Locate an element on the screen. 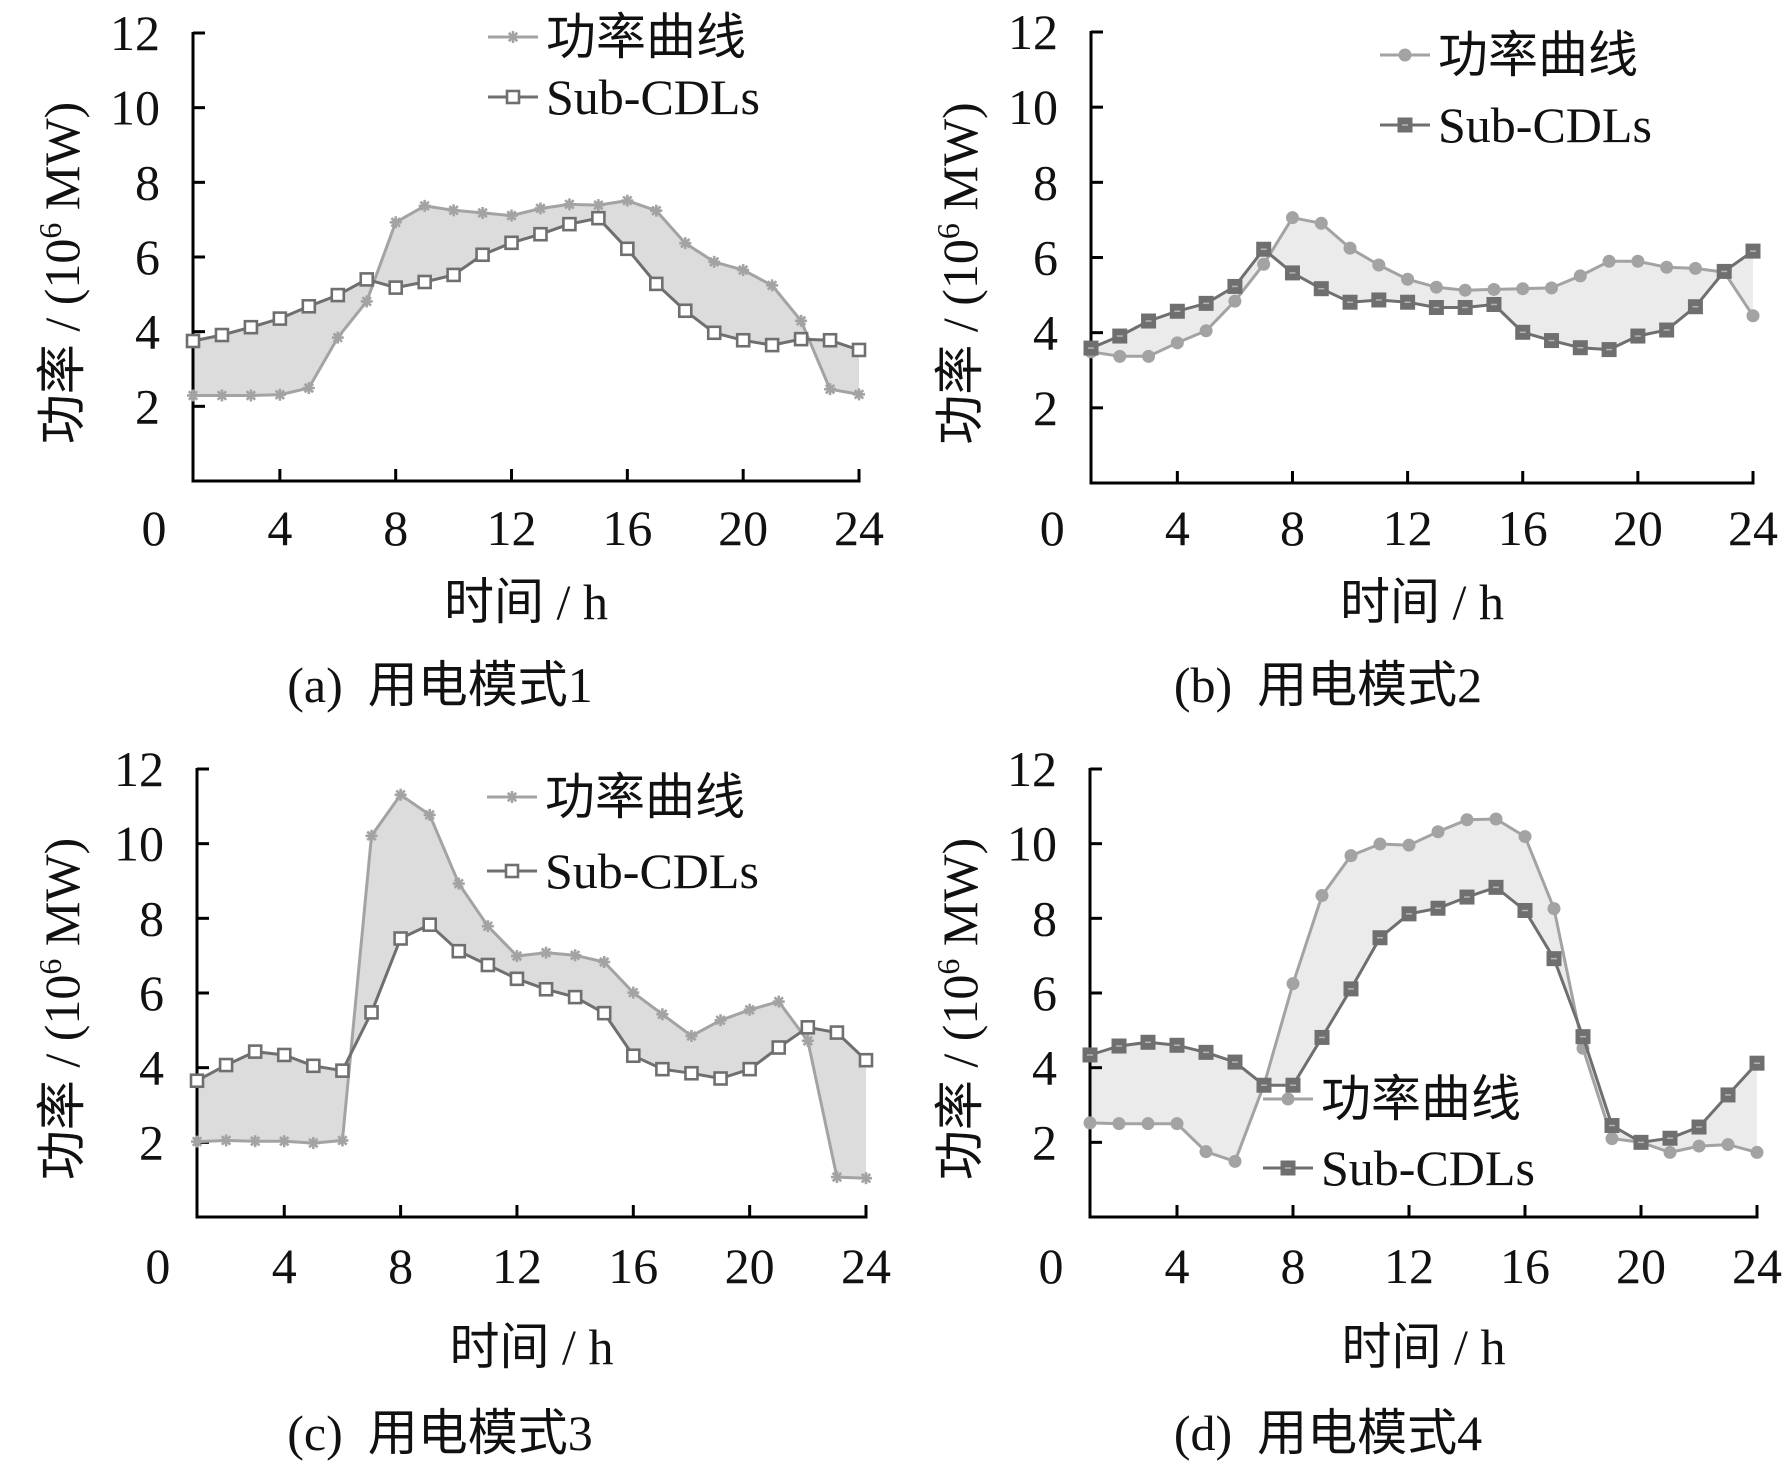  y-axis-title-unit: MW) is located at coordinates (960, 162).